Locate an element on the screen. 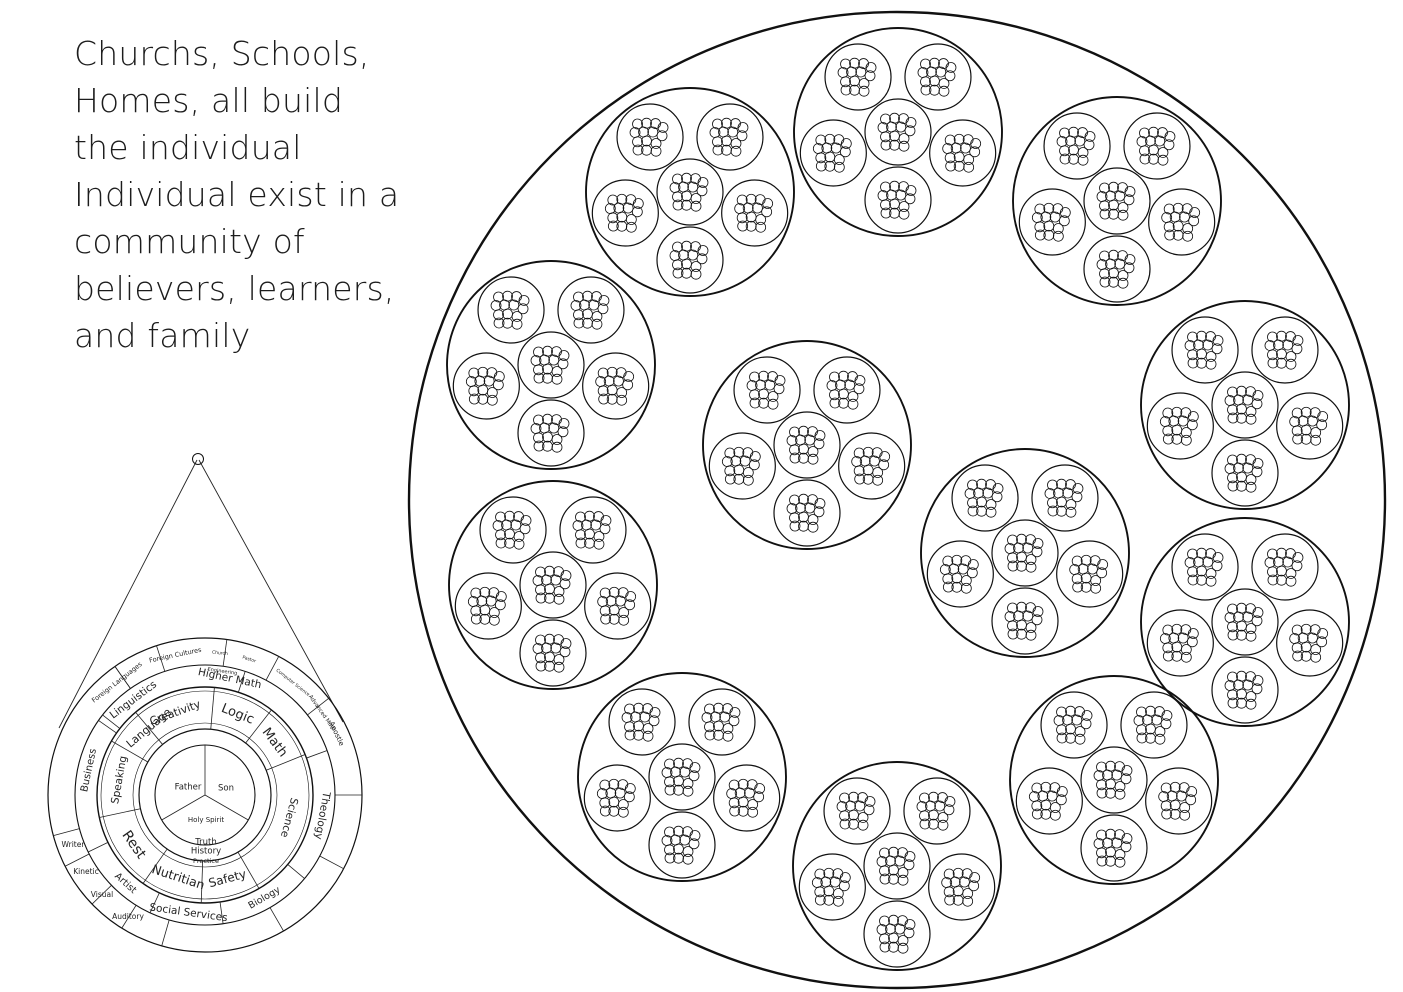 The height and width of the screenshot is (992, 1403). outer-ring-label-3: Church is located at coordinates (220, 653).